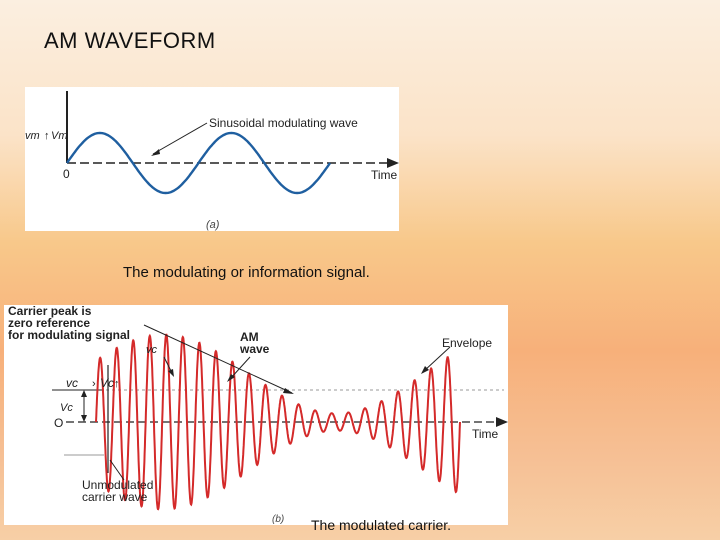 The width and height of the screenshot is (720, 540). Describe the element at coordinates (425, 370) in the screenshot. I see `envelope-arrow-icon` at that location.